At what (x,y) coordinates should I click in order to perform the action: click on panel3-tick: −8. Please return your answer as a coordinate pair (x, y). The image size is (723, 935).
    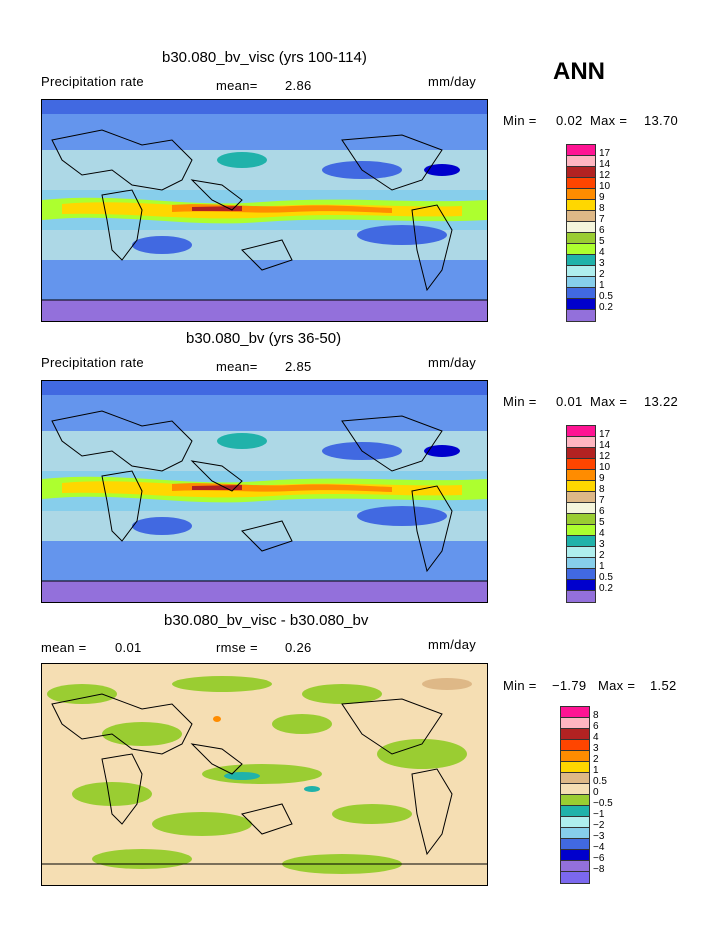
    Looking at the image, I should click on (599, 869).